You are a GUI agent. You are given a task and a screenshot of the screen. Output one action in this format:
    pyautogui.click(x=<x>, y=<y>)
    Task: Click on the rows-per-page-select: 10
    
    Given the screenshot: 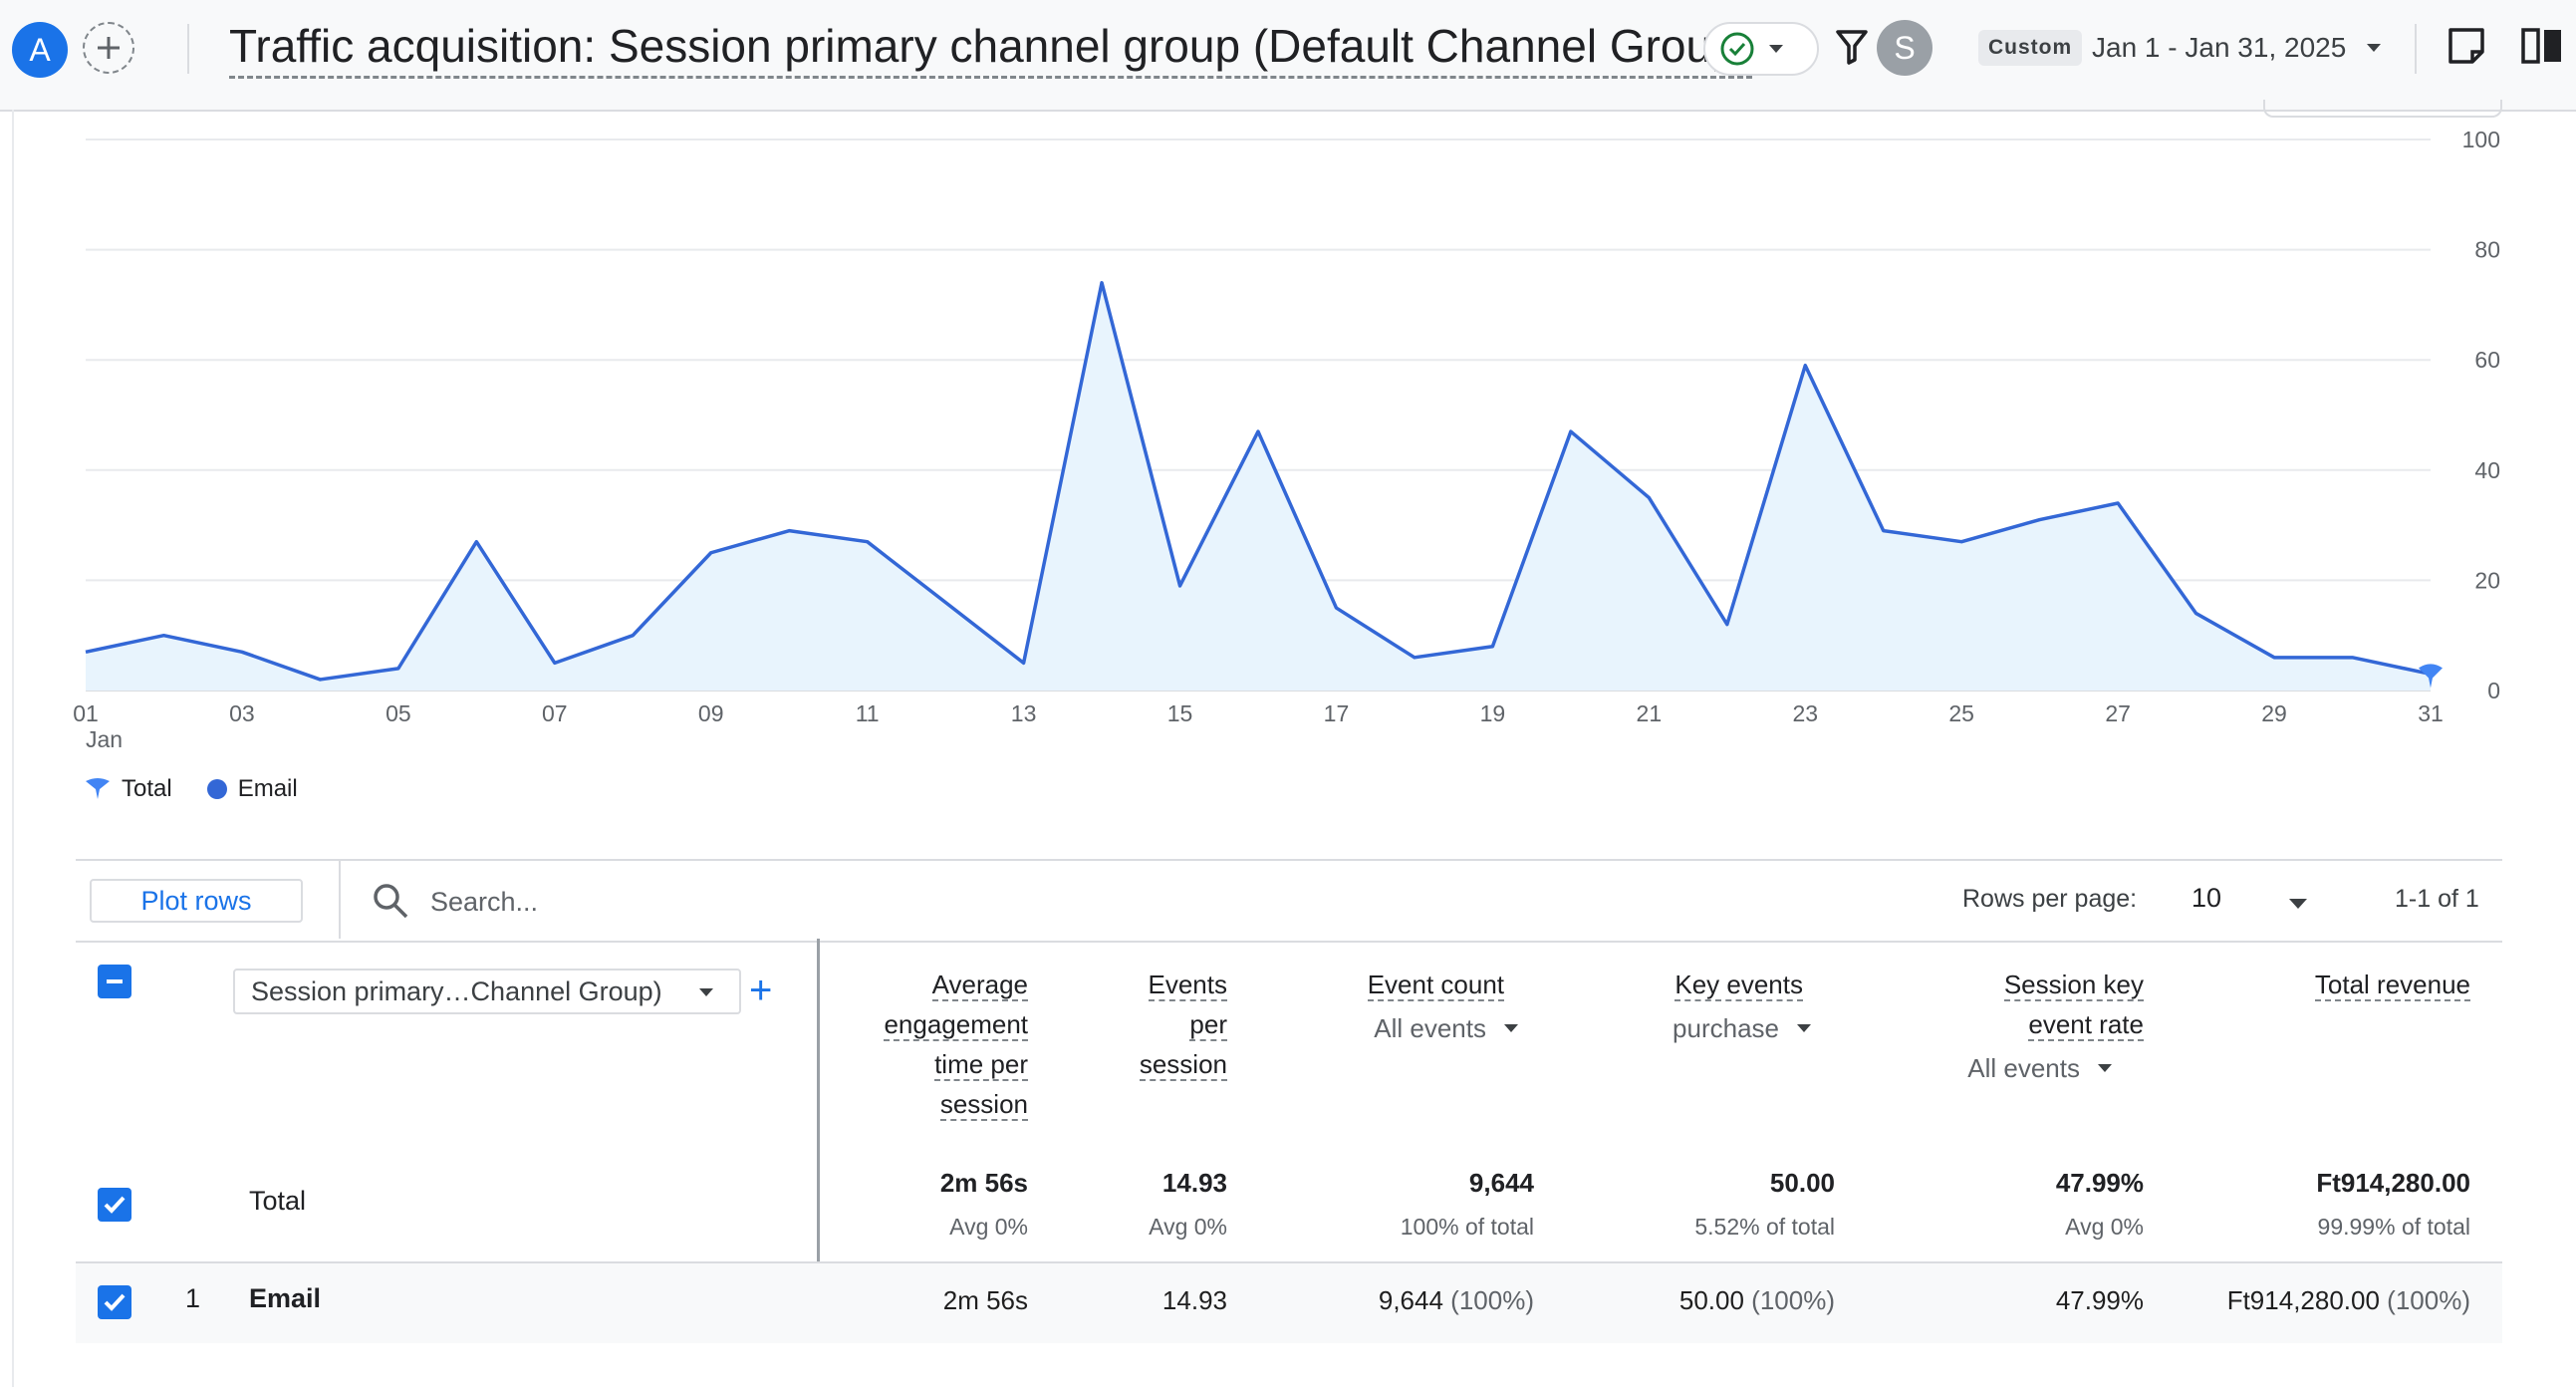 What is the action you would take?
    pyautogui.click(x=2206, y=898)
    